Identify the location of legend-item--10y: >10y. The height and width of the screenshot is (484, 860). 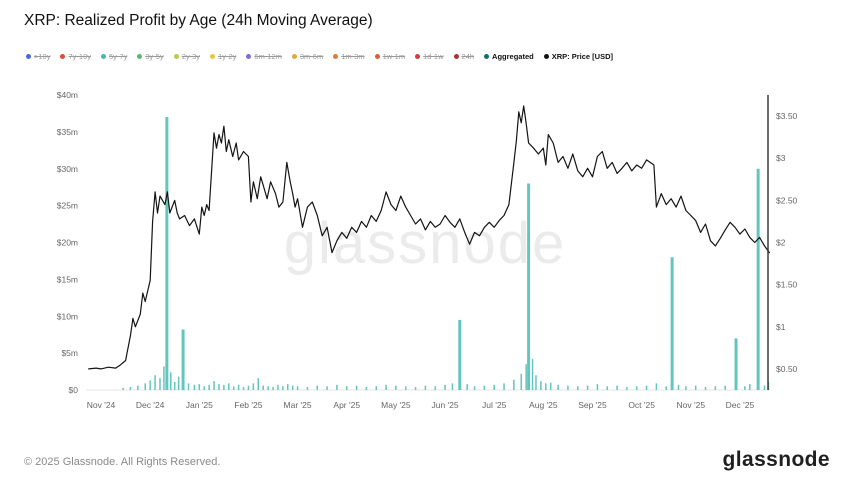
(38, 57).